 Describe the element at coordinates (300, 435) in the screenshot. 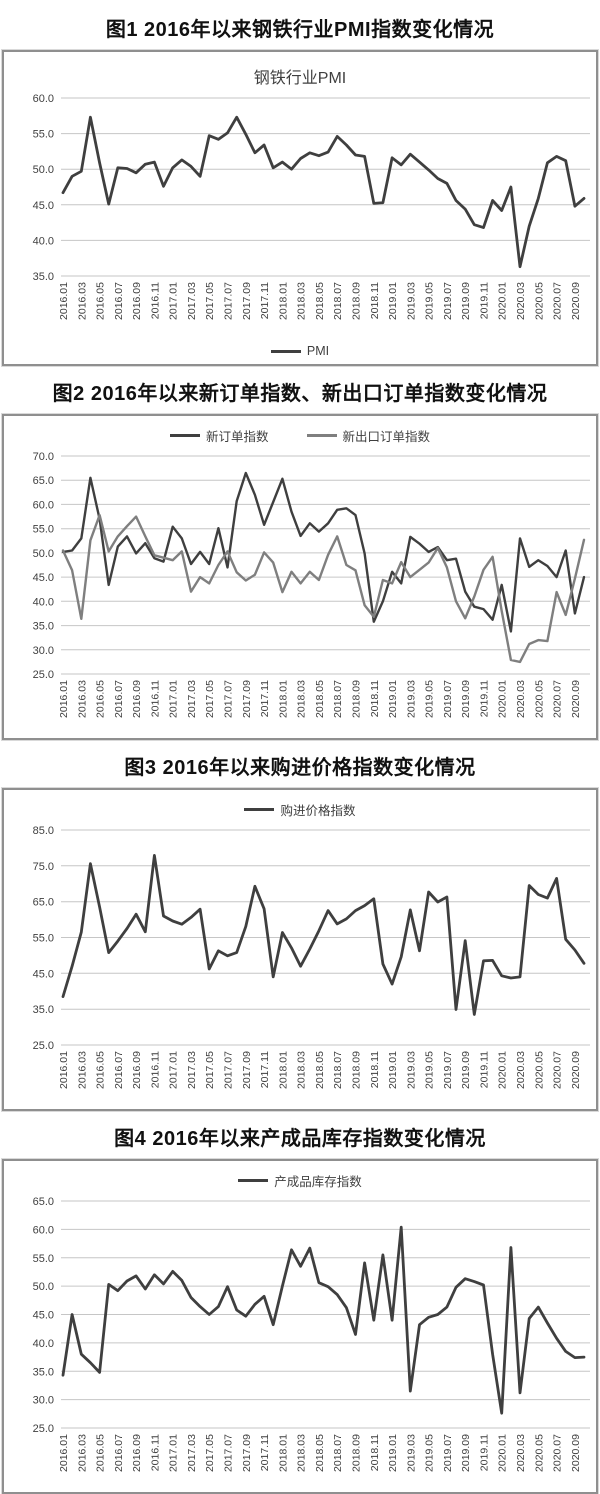

I see `figure-2-legend: 新订单指数 新出口订单指数` at that location.